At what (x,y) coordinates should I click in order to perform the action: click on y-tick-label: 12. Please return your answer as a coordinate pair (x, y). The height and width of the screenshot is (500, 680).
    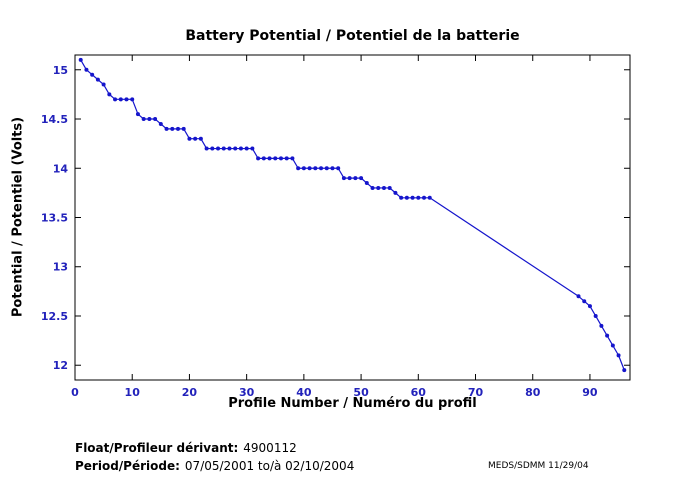
    Looking at the image, I should click on (60, 365).